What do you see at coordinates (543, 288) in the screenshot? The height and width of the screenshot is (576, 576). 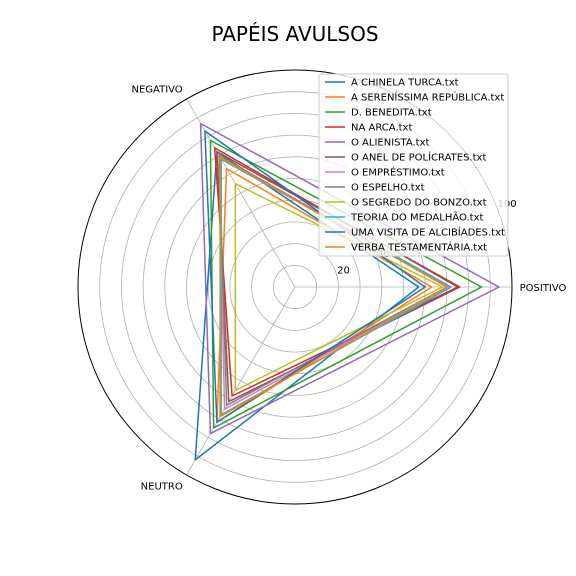 I see `axis-label: POSITIVO` at bounding box center [543, 288].